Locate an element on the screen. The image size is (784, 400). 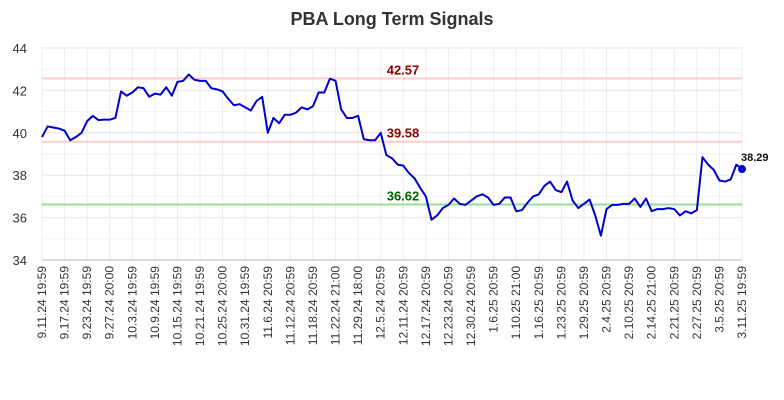
x-tick-label: 3.11.25 19:59 is located at coordinates (742, 302).